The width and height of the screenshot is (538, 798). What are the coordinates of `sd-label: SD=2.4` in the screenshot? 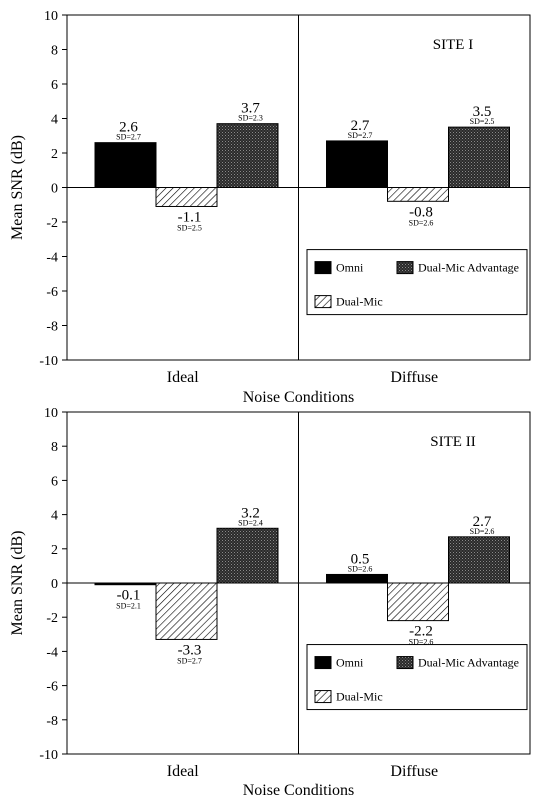 It's located at (250, 522).